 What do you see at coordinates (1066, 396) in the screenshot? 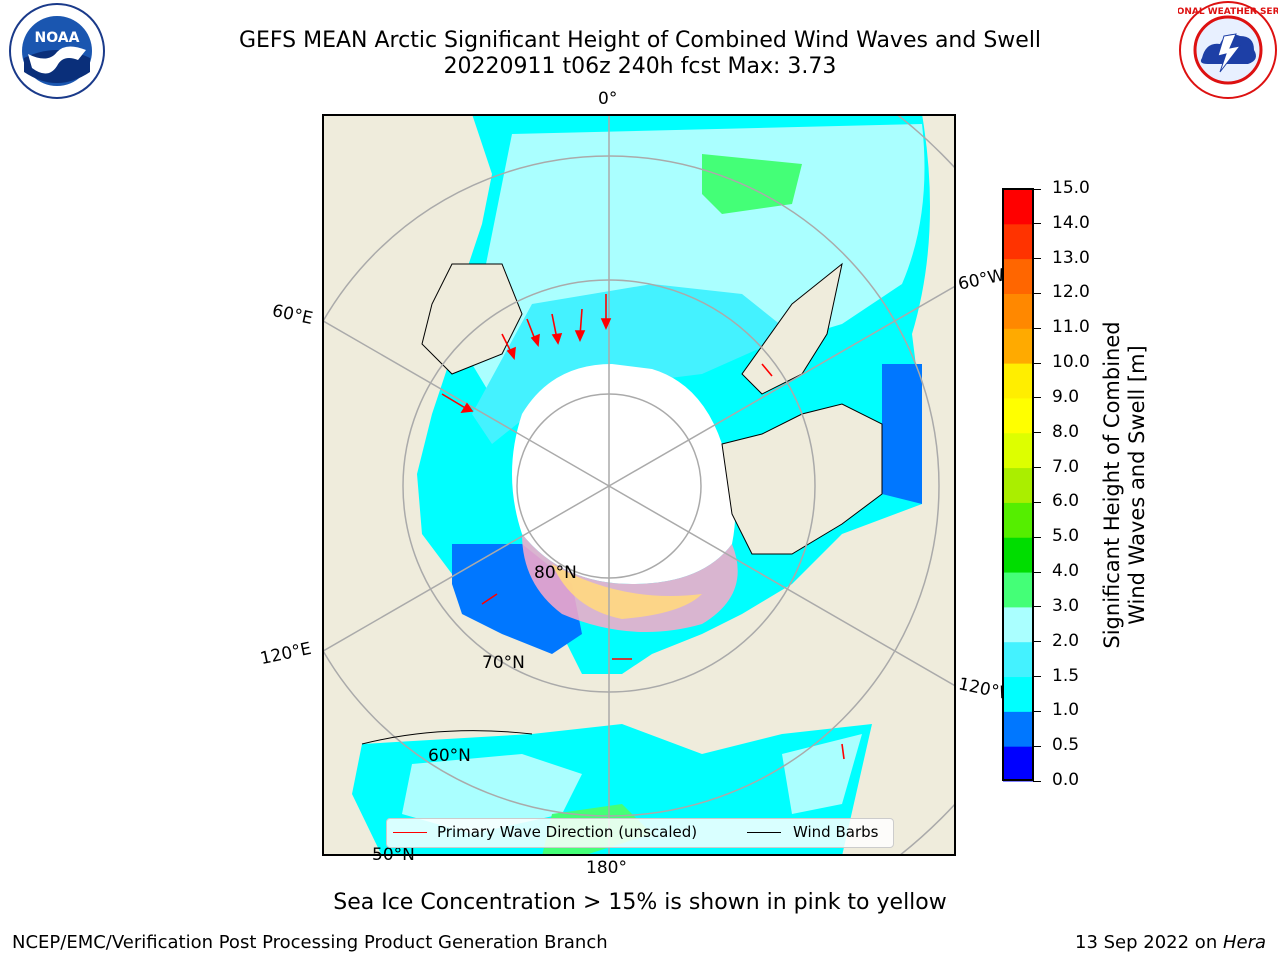
I see `colorbar-tick-label: 9.0` at bounding box center [1066, 396].